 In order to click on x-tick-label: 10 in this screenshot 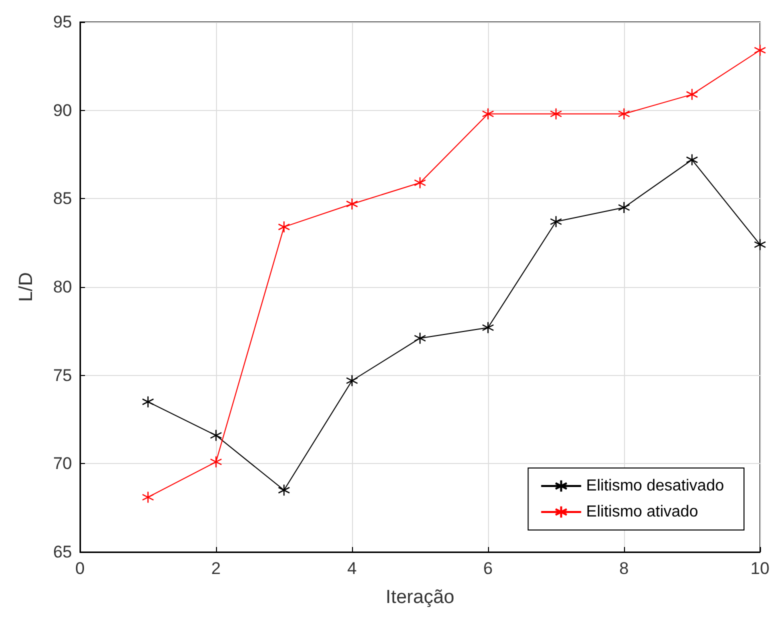, I will do `click(760, 568)`.